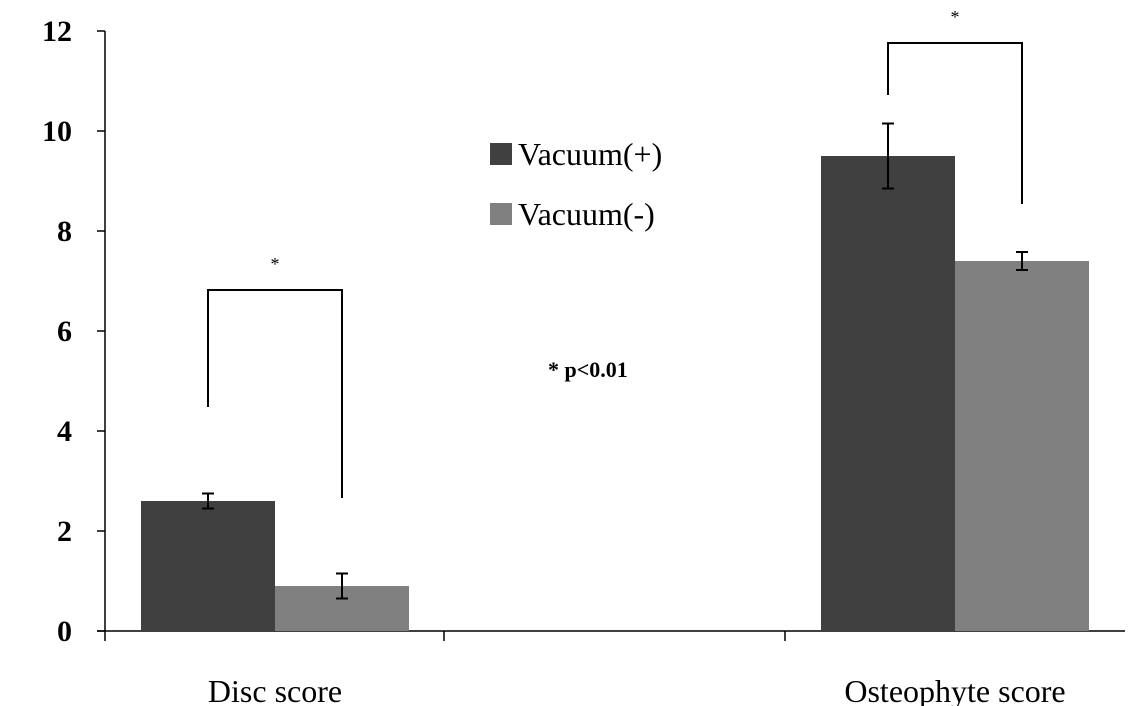 Image resolution: width=1140 pixels, height=706 pixels. What do you see at coordinates (64, 231) in the screenshot?
I see `y-tick-label: 8` at bounding box center [64, 231].